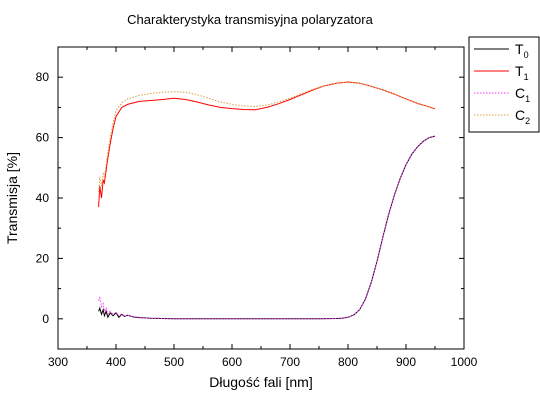 The height and width of the screenshot is (400, 540). Describe the element at coordinates (406, 362) in the screenshot. I see `x-tick-label: 900` at that location.